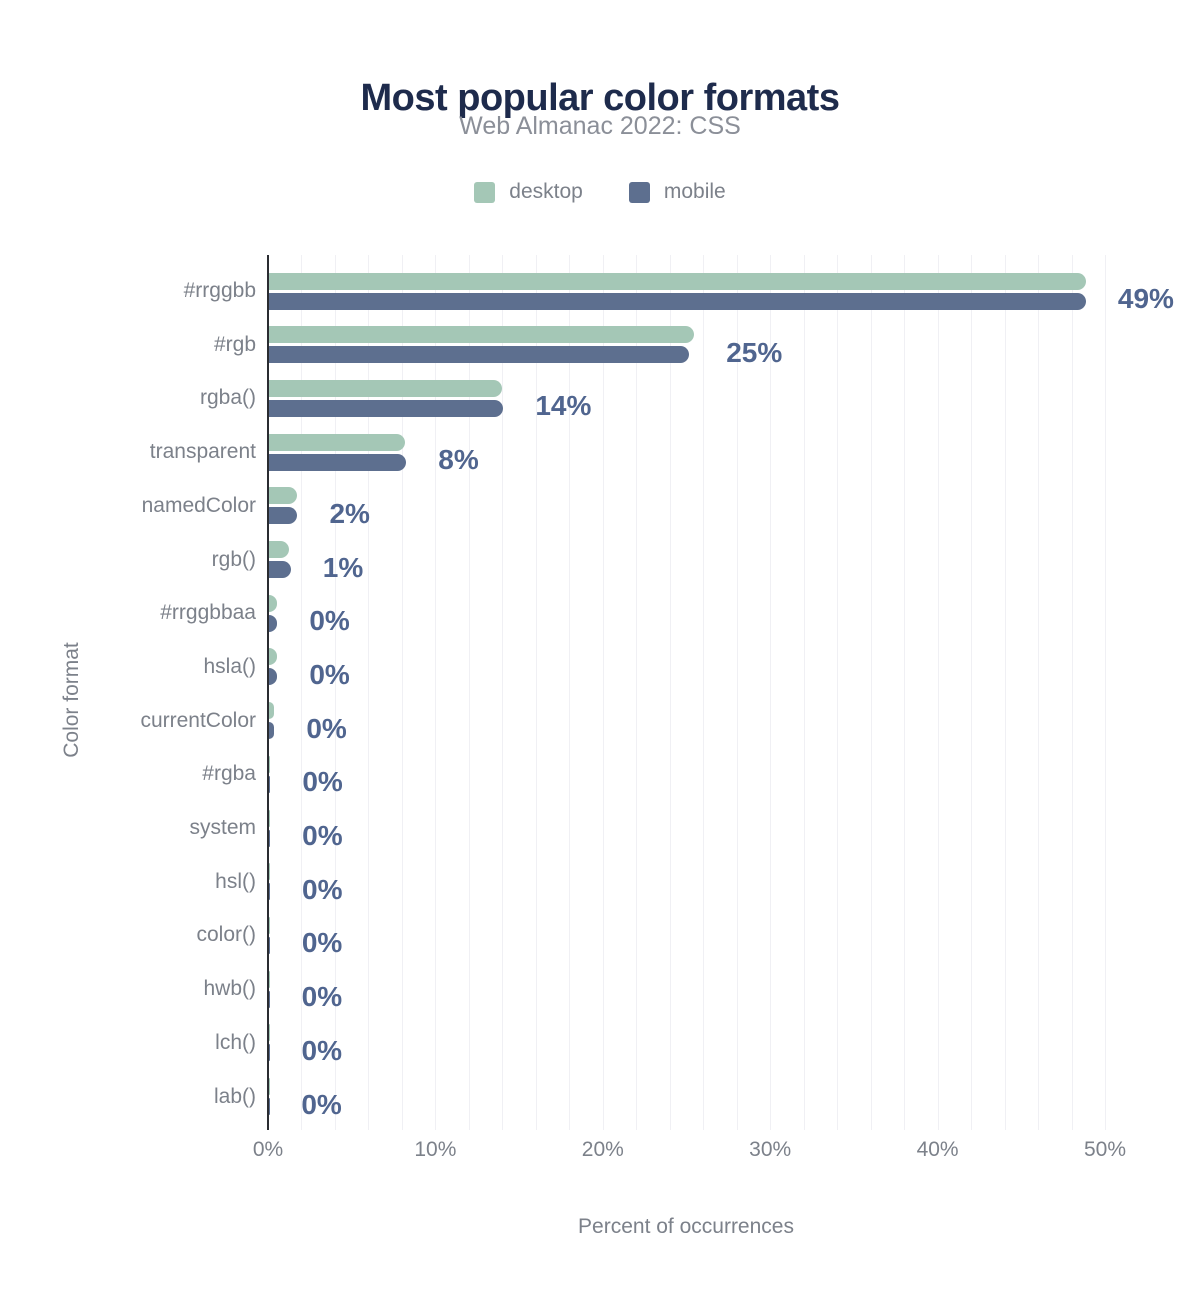 This screenshot has height=1304, width=1200. I want to click on value-label: 14%, so click(563, 406).